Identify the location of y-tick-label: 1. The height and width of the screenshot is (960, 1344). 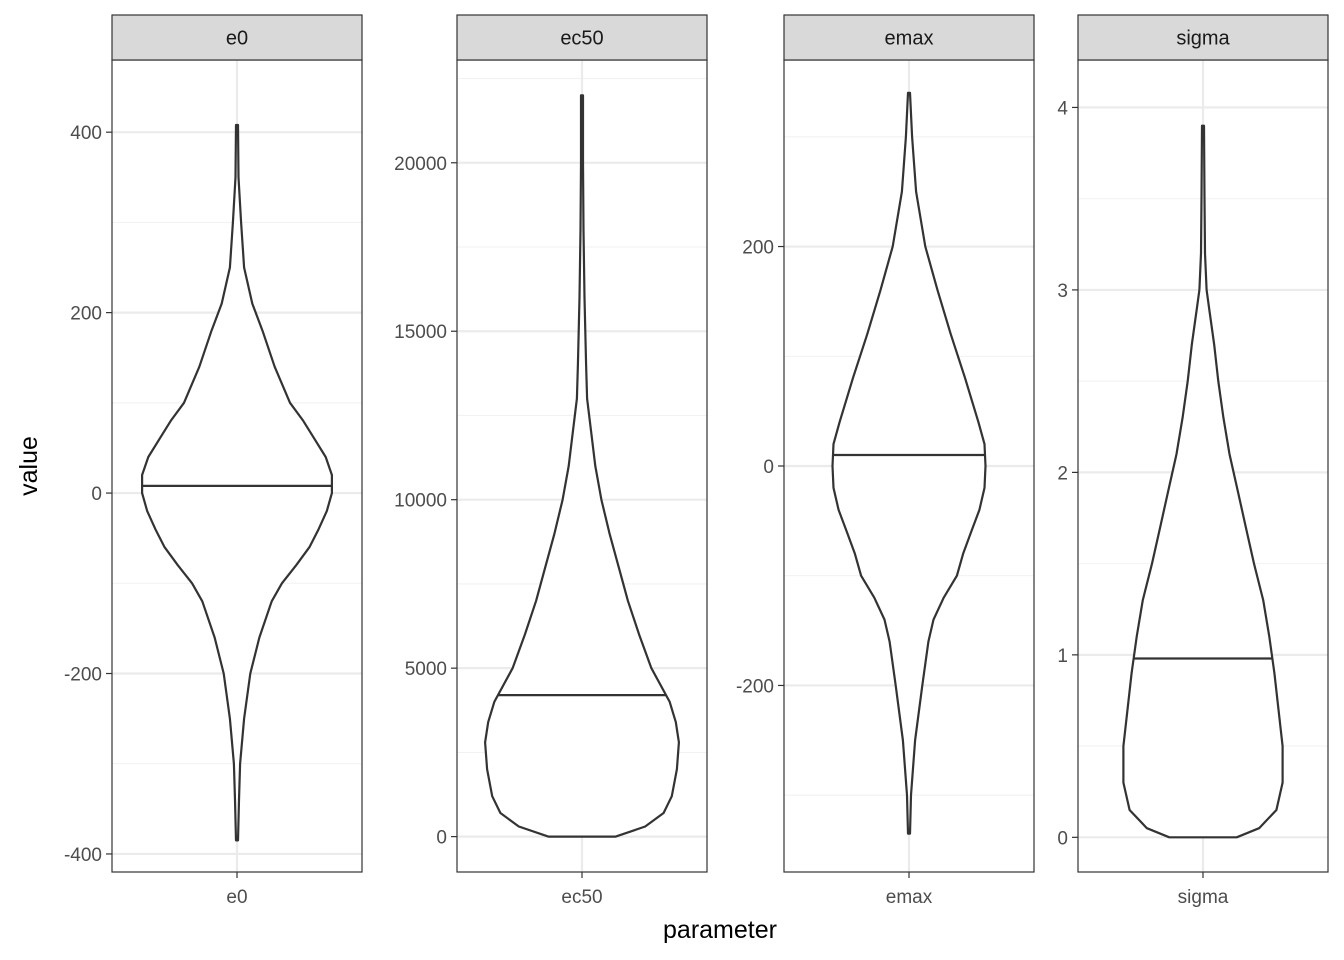
(1062, 656).